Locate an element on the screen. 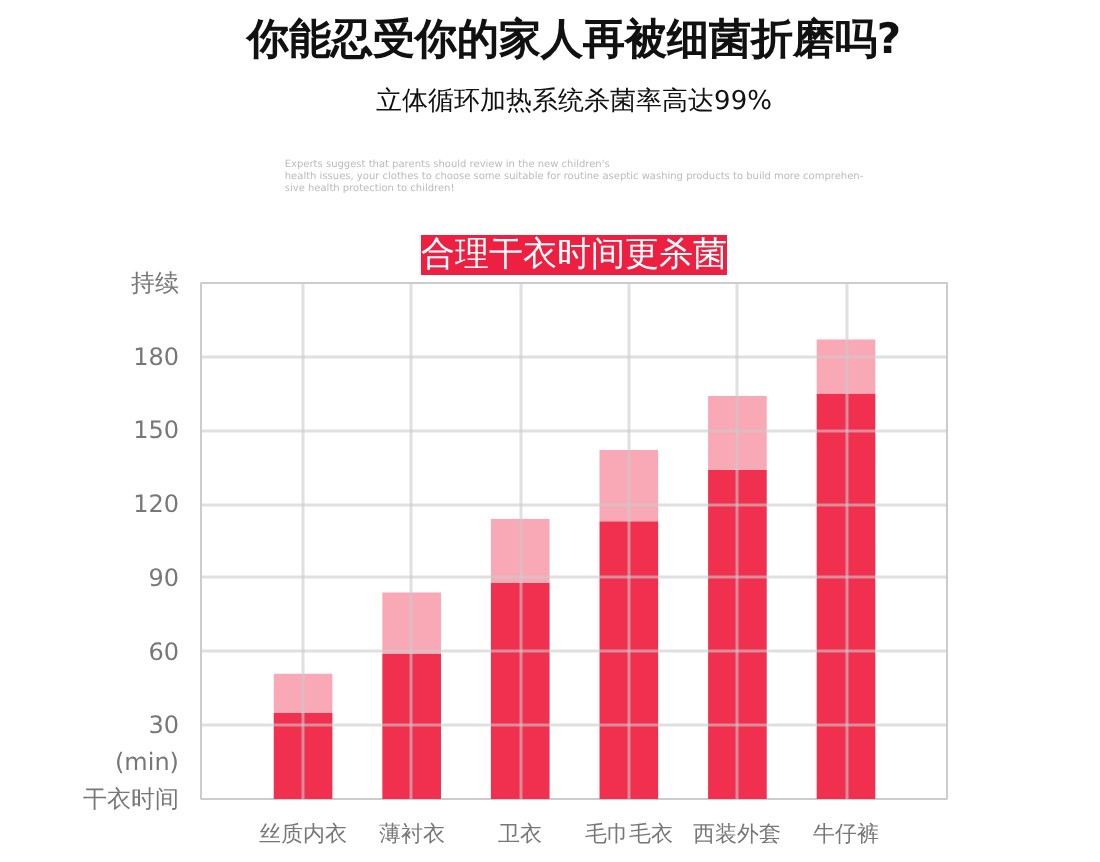 Image resolution: width=1100 pixels, height=862 pixels. y-tick-label: 120 is located at coordinates (156, 504).